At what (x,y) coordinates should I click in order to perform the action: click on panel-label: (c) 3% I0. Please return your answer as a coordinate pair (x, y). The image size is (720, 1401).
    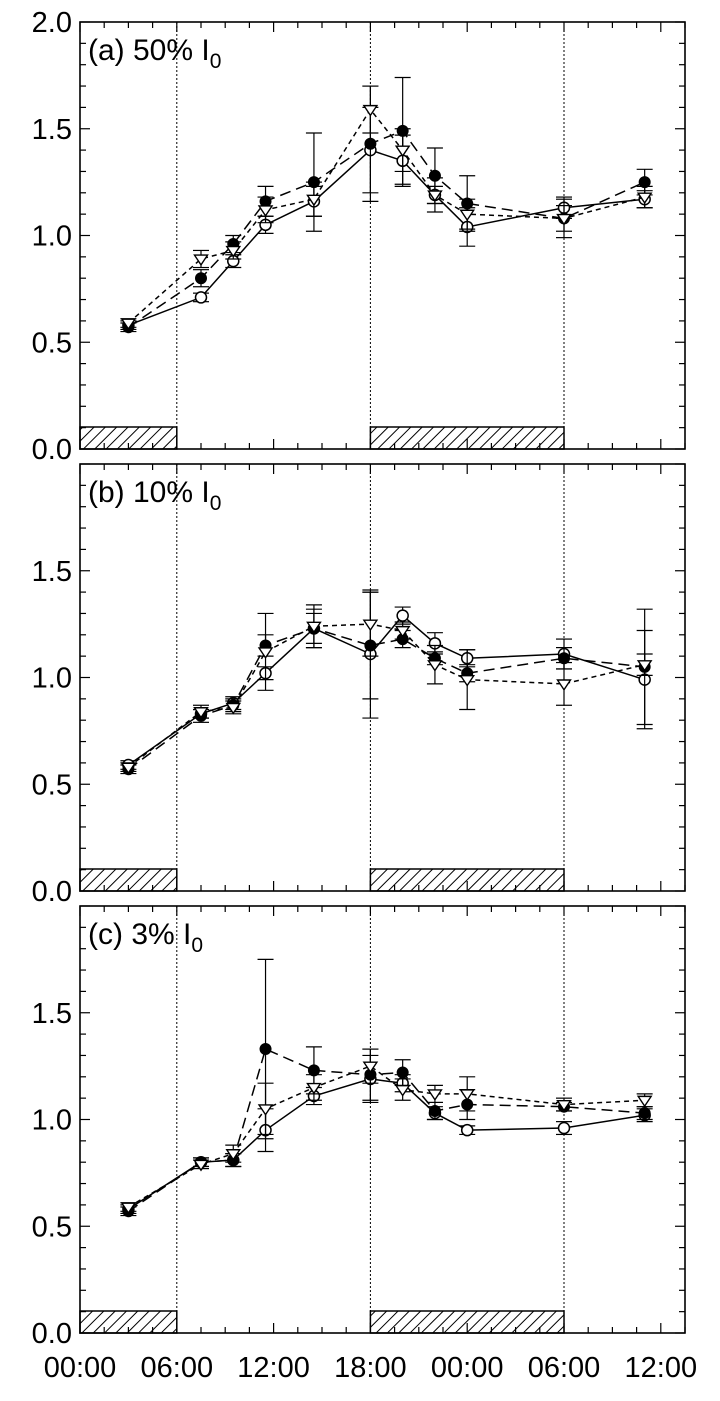
    Looking at the image, I should click on (145, 937).